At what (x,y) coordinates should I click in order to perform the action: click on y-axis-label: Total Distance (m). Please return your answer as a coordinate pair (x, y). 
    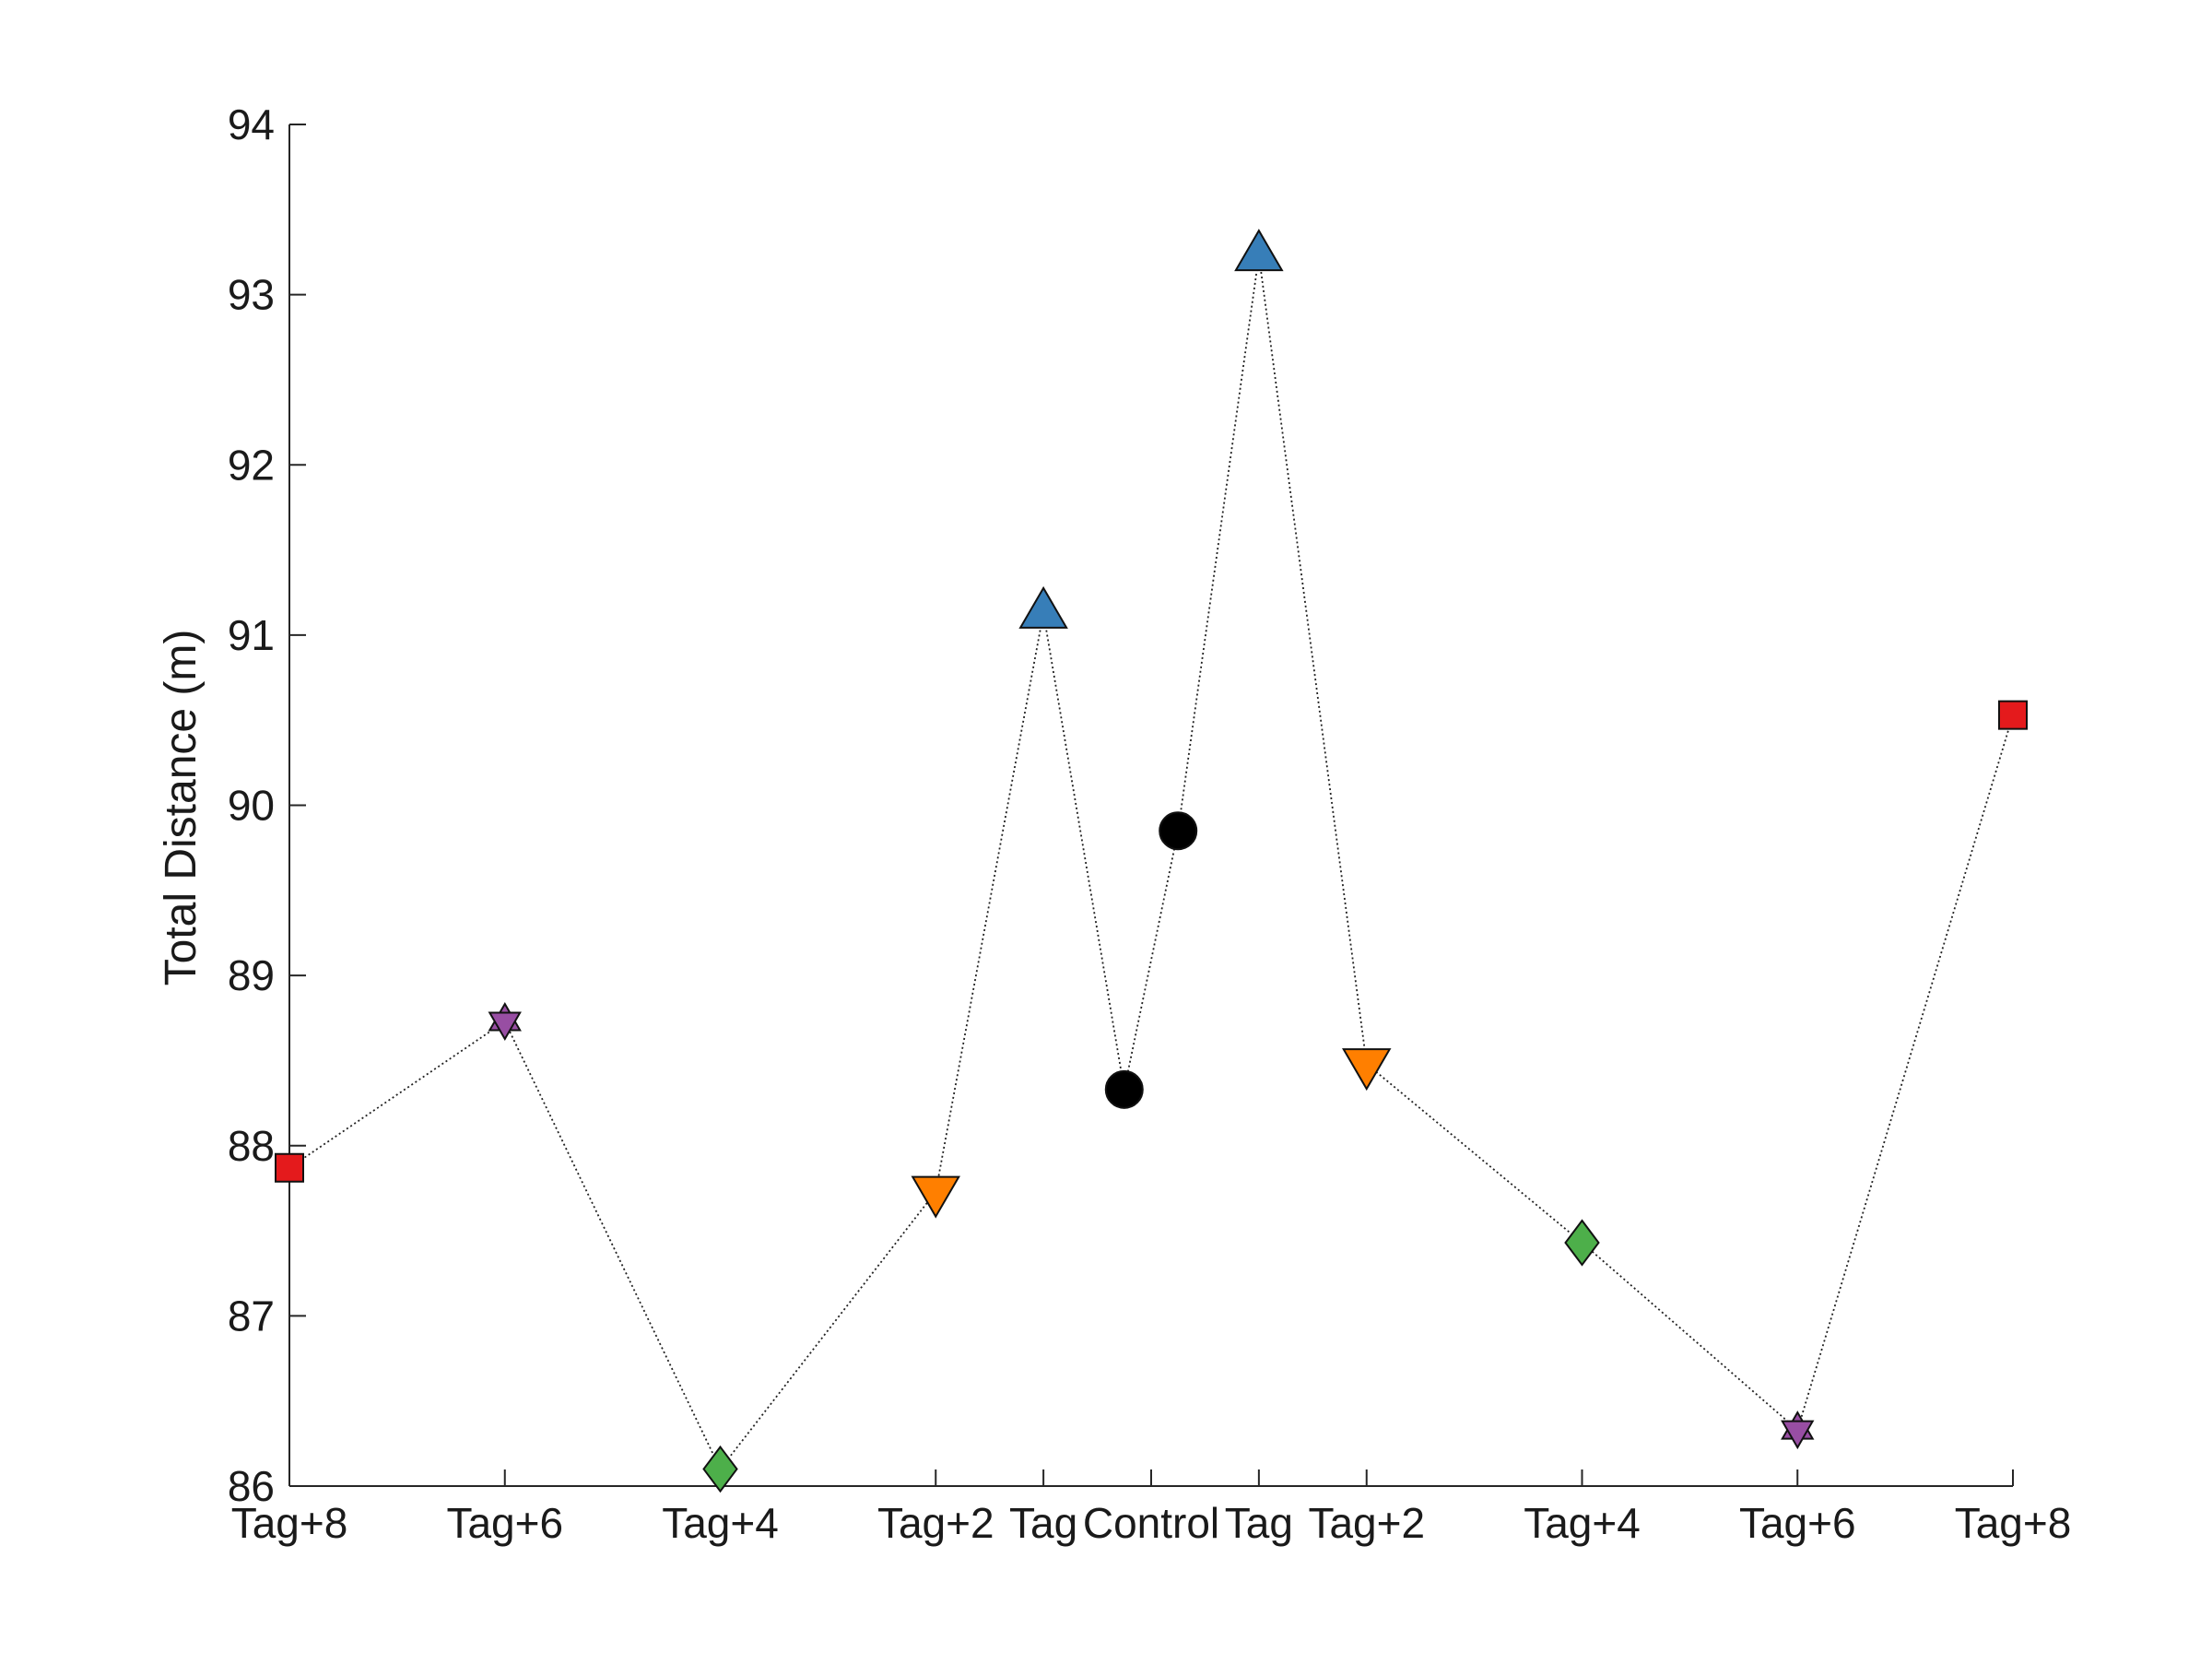
    Looking at the image, I should click on (181, 808).